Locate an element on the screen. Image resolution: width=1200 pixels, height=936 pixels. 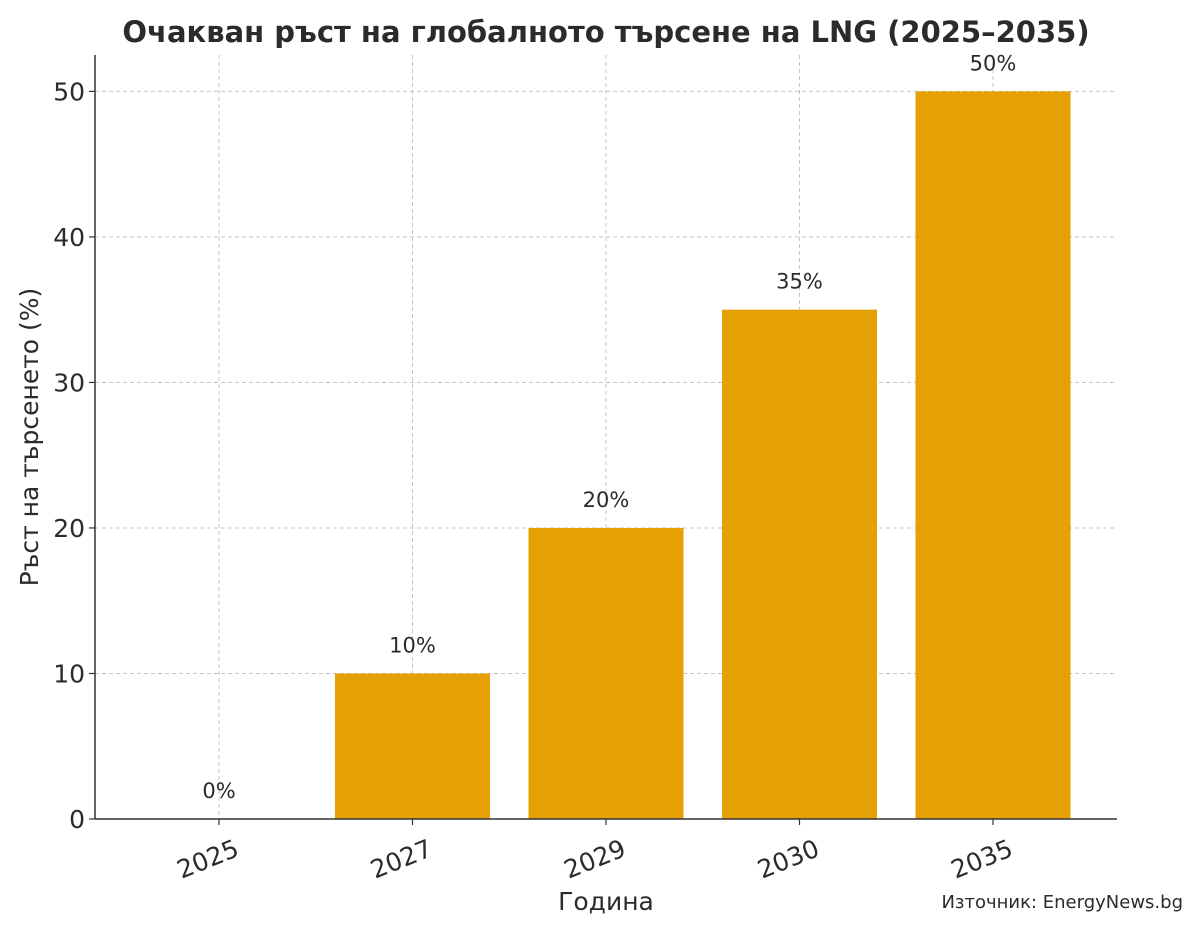
data-label-2035: 50% is located at coordinates (993, 63).